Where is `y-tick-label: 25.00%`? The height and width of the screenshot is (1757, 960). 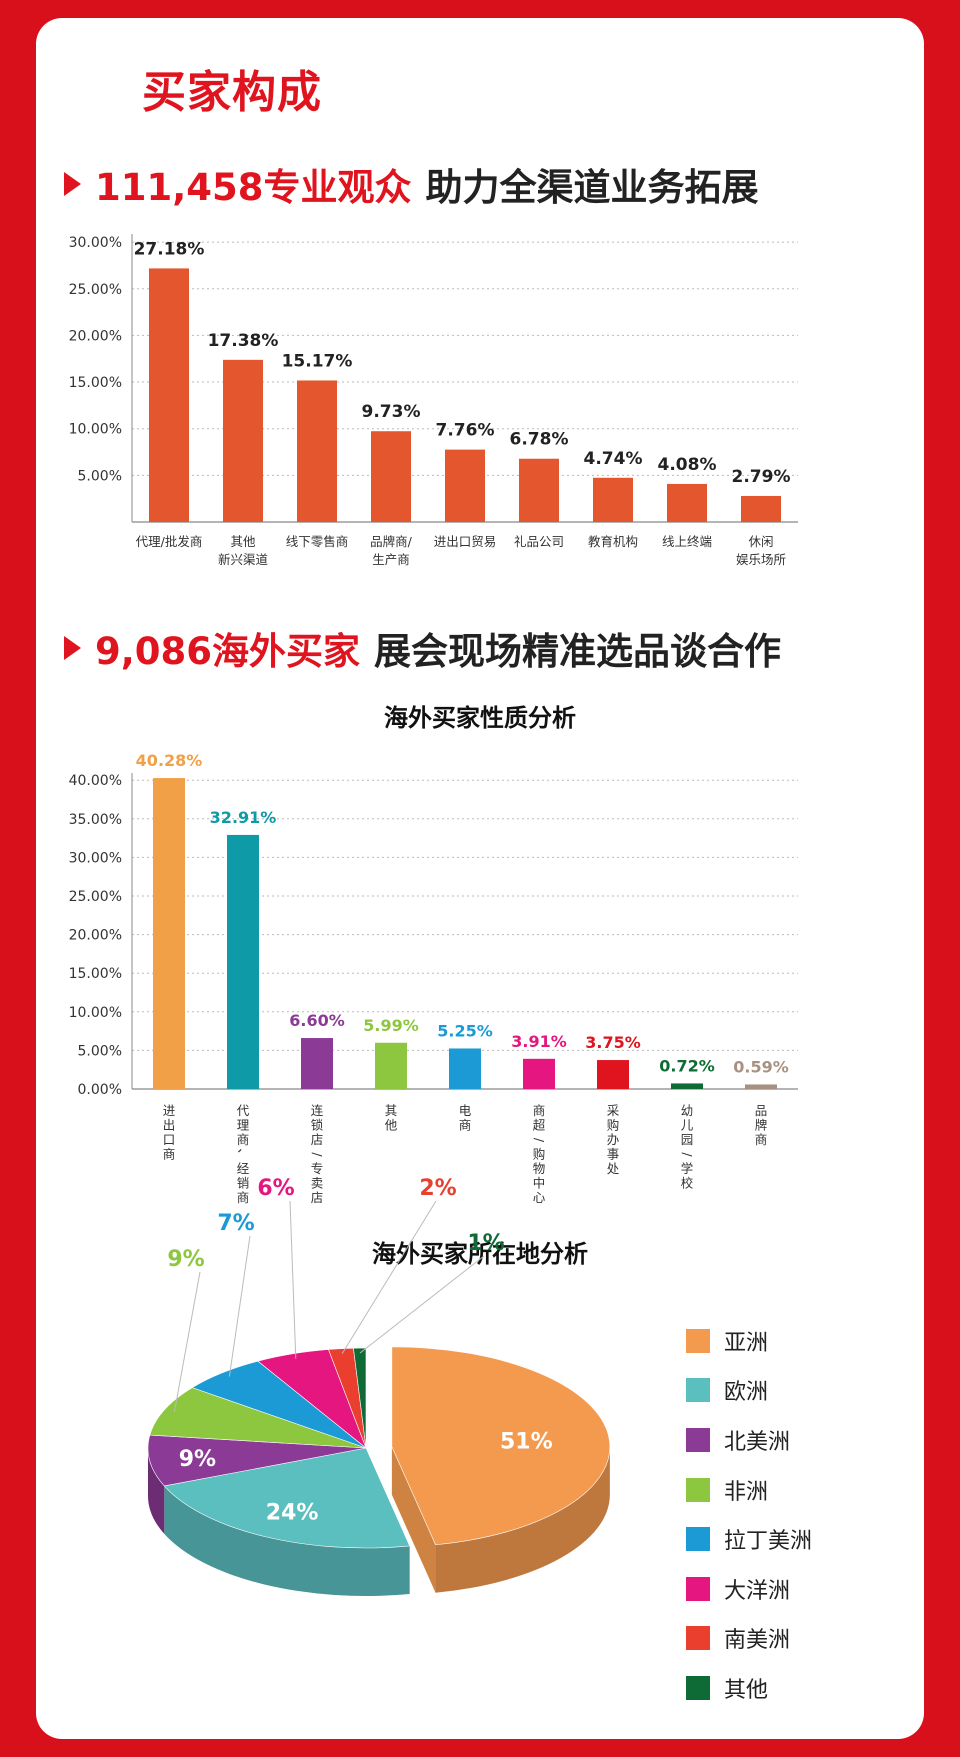
y-tick-label: 25.00% is located at coordinates (95, 897).